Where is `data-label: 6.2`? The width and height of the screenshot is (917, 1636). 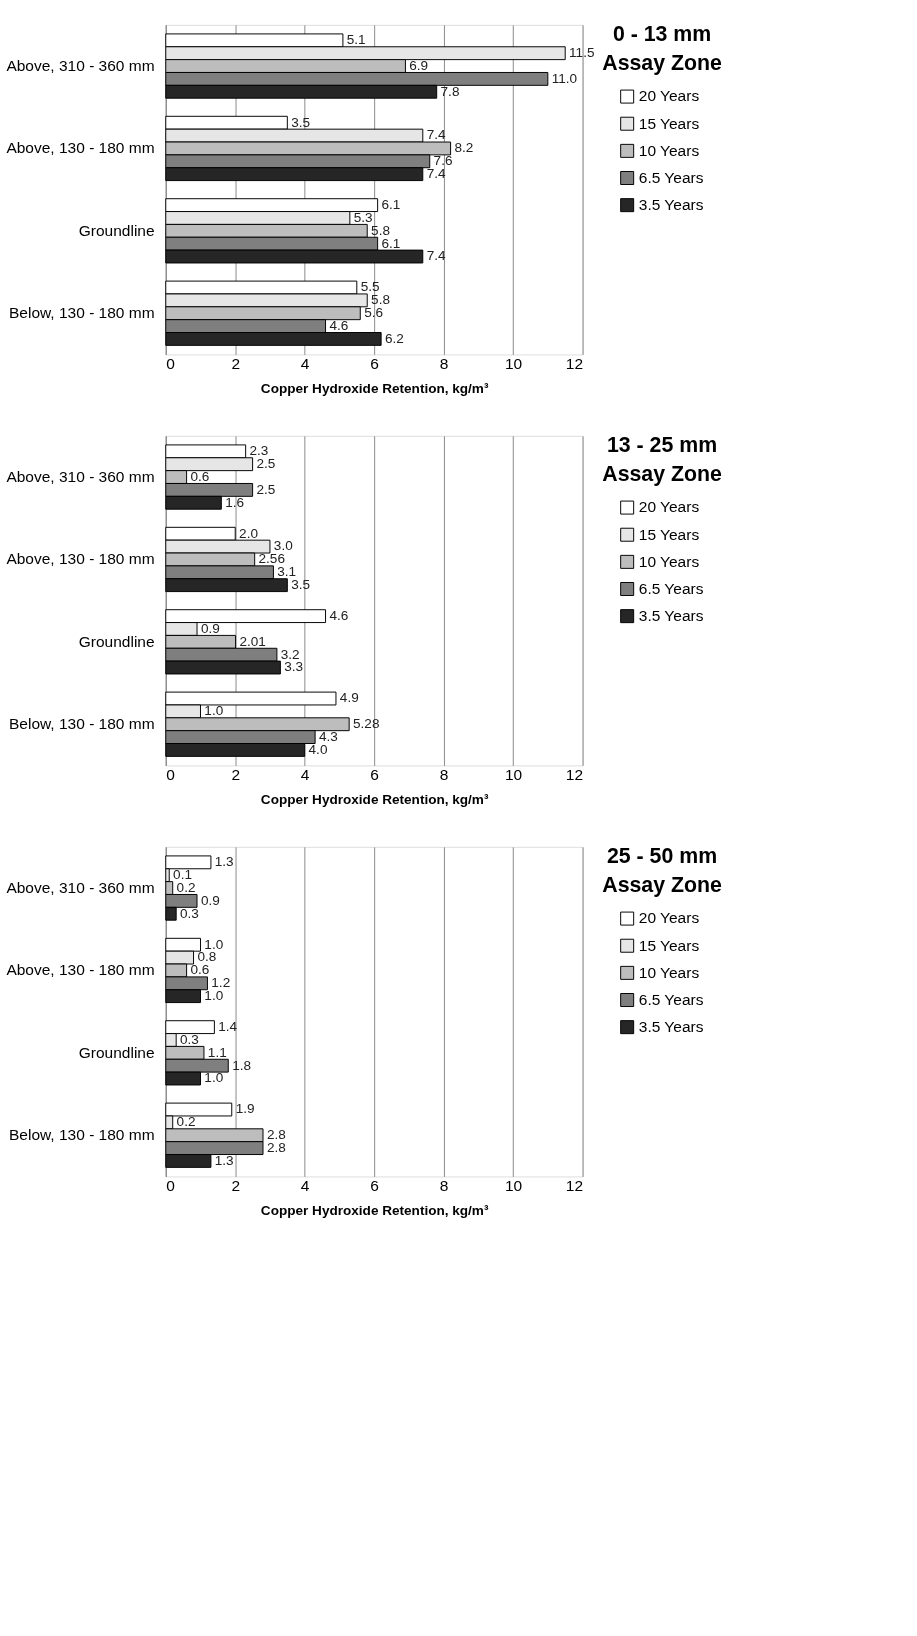 data-label: 6.2 is located at coordinates (394, 338).